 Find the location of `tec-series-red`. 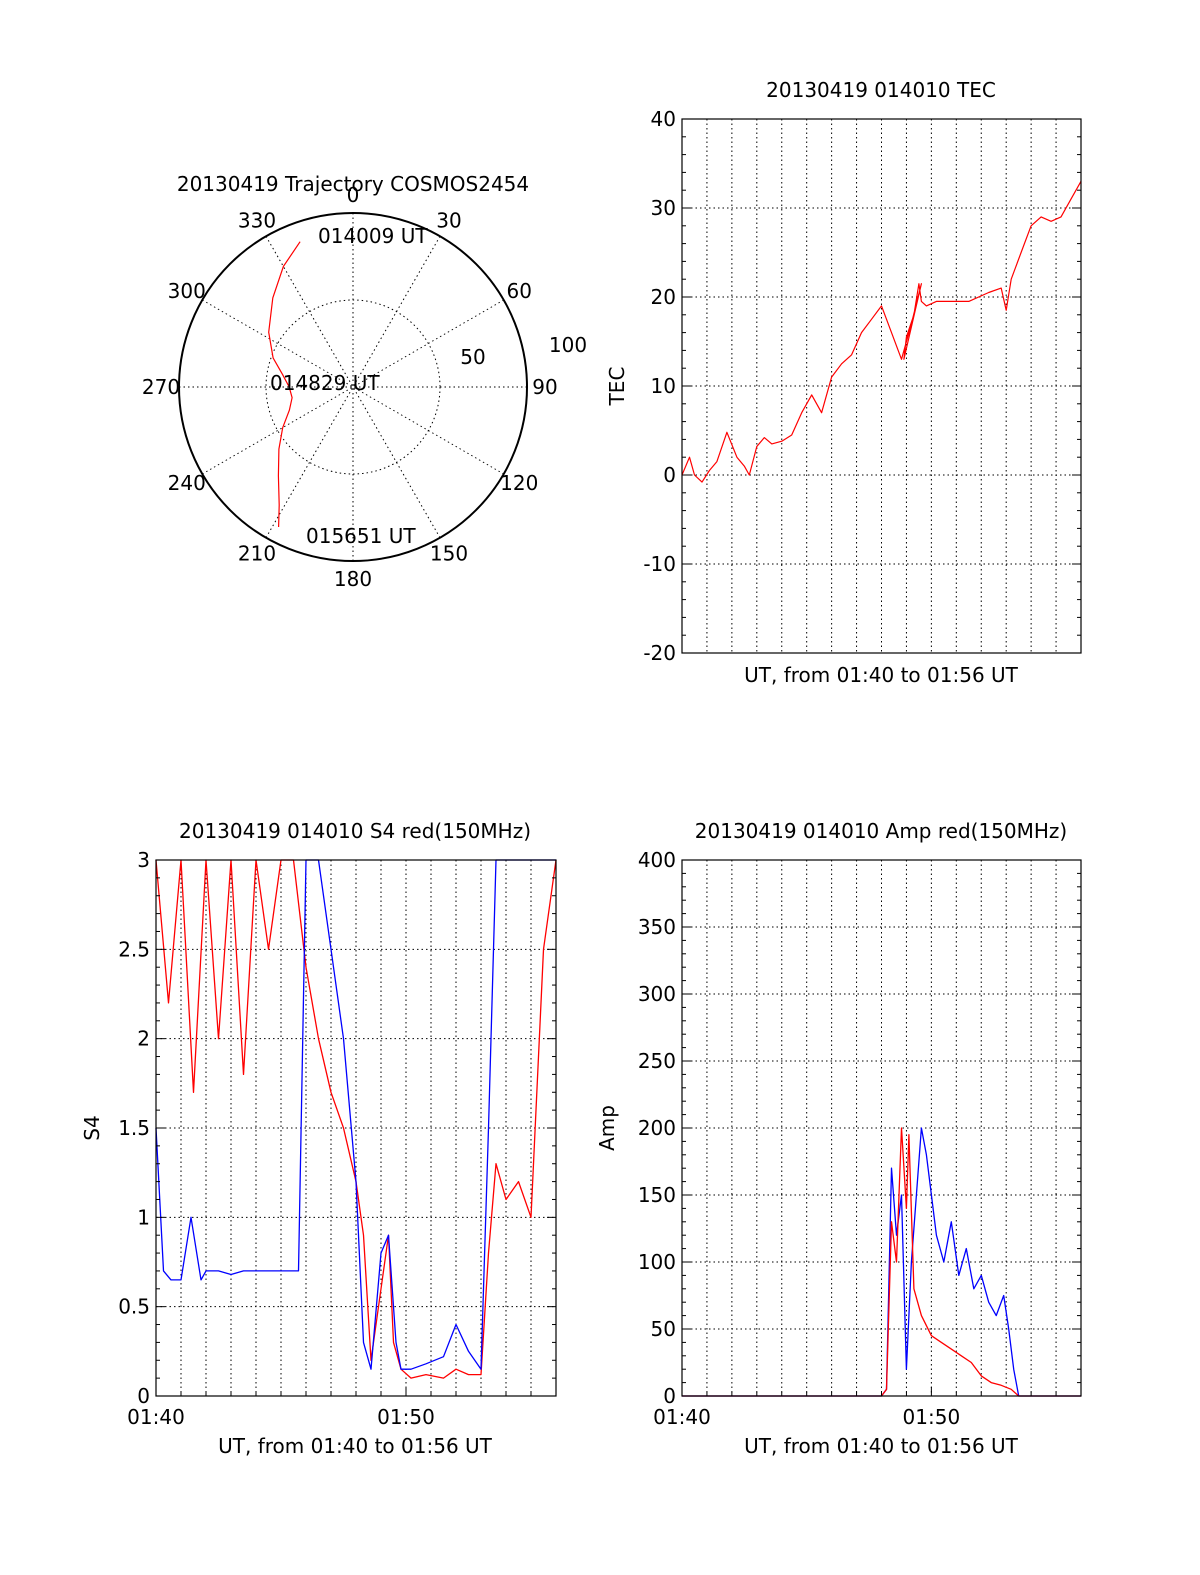

tec-series-red is located at coordinates (881, 332).